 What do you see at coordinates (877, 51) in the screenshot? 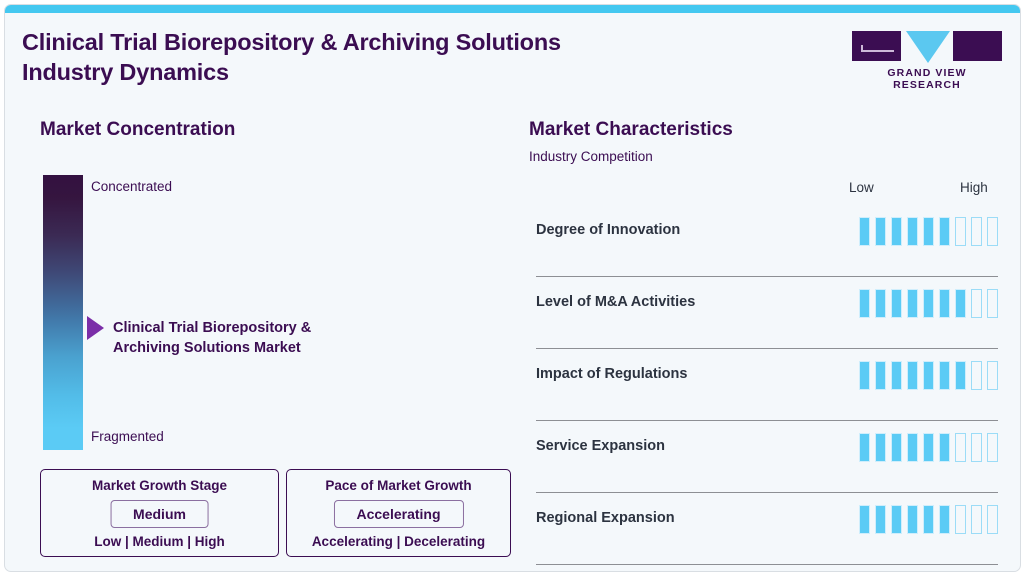
I see `logo-left-line-icon` at bounding box center [877, 51].